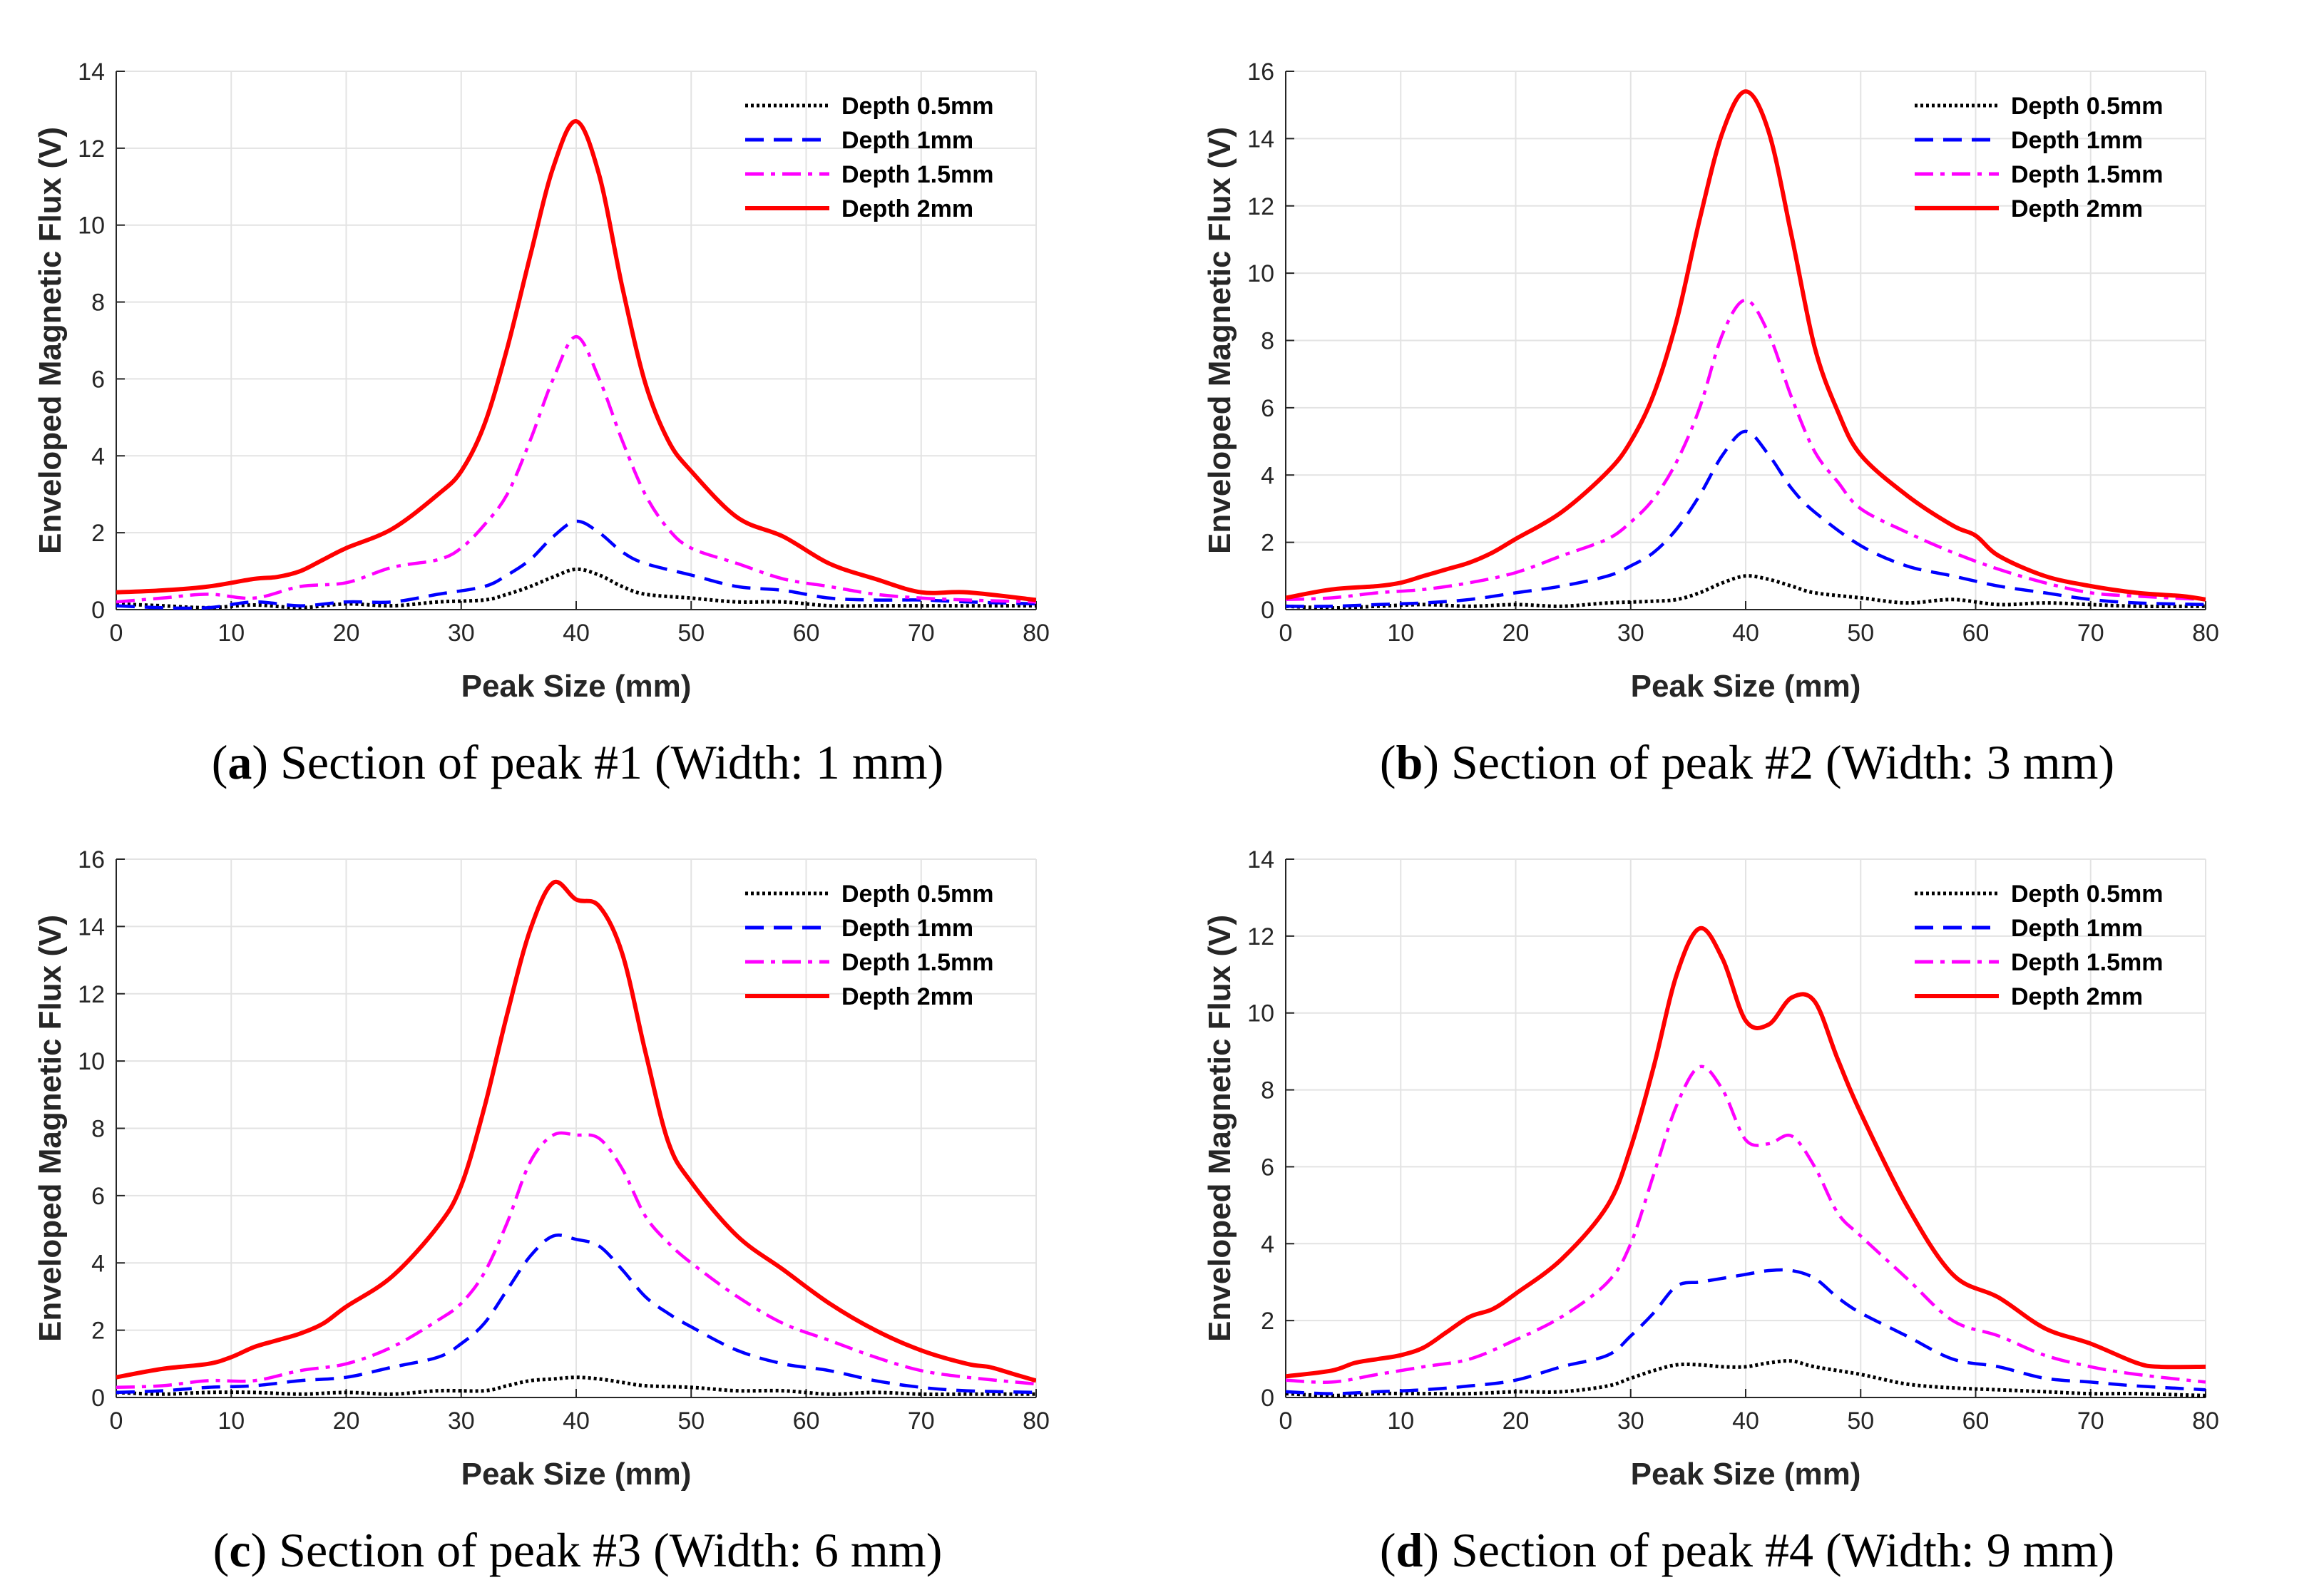 Image resolution: width=2324 pixels, height=1590 pixels. What do you see at coordinates (1747, 1550) in the screenshot?
I see `caption-d: (d) Section of peak #4 (Width: 9 mm)` at bounding box center [1747, 1550].